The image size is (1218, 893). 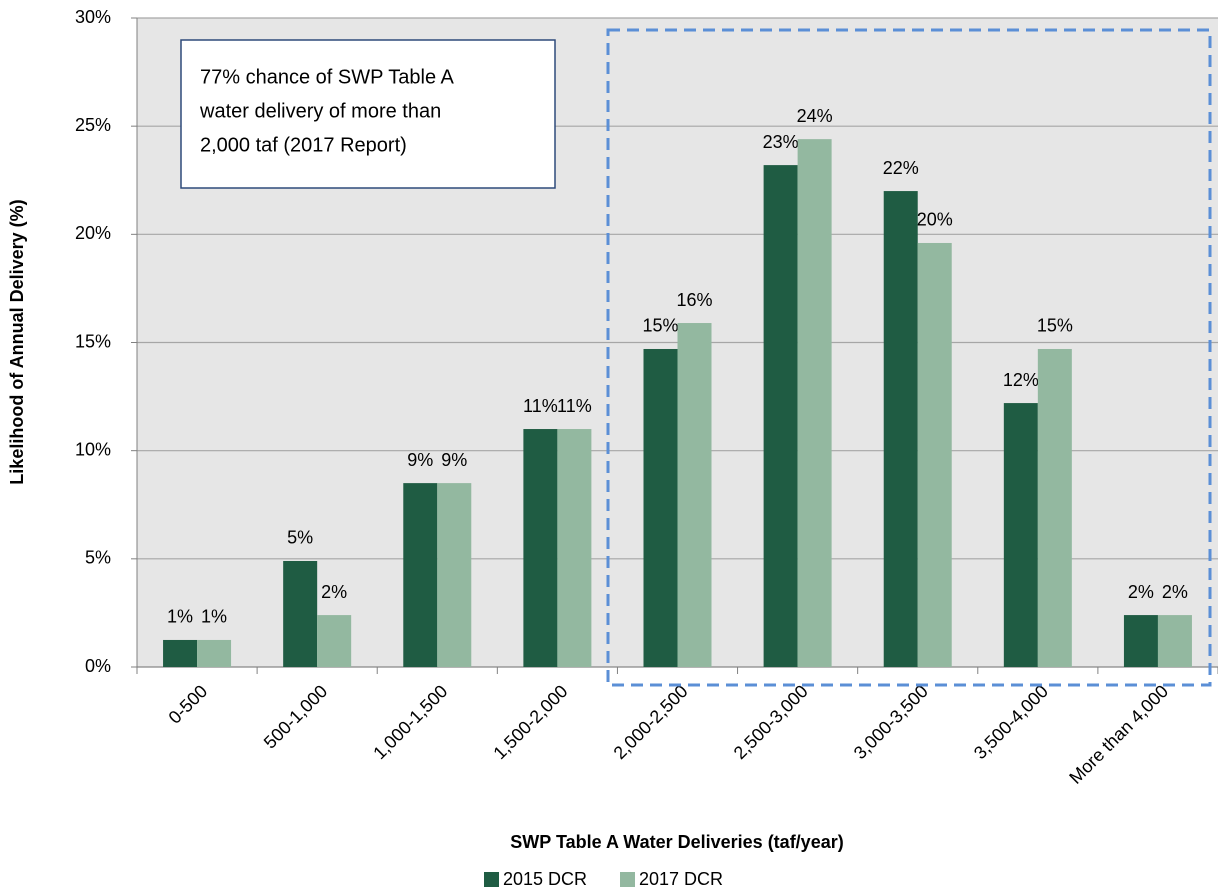 What do you see at coordinates (93, 449) in the screenshot?
I see `y-tick-label: 10%` at bounding box center [93, 449].